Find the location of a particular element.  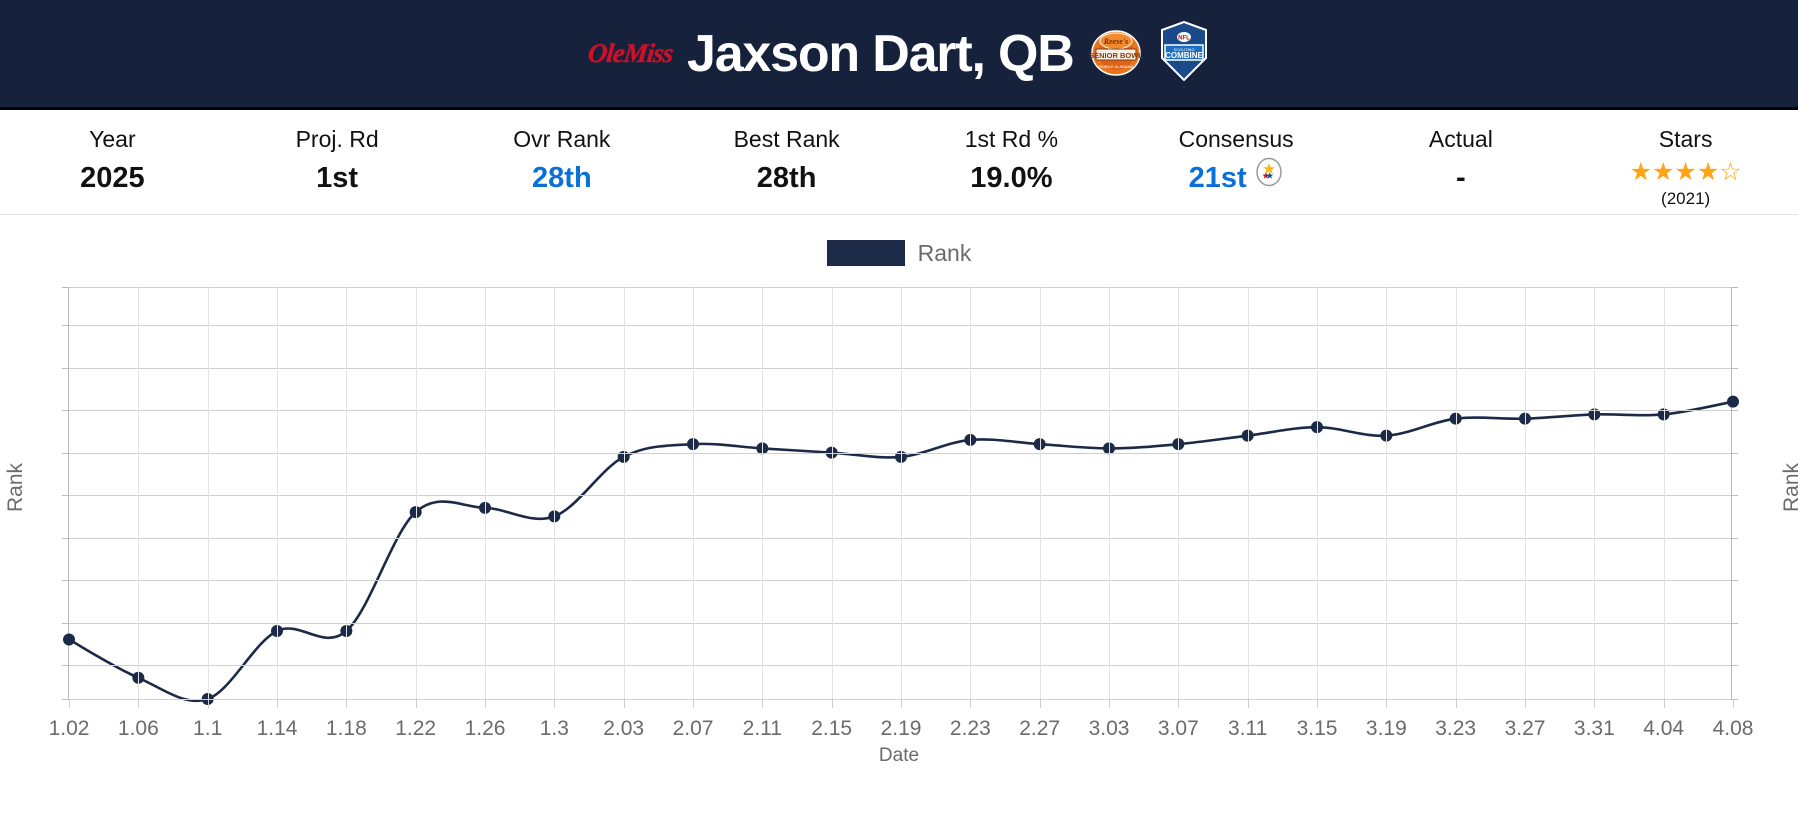

stat-value: 19.0% is located at coordinates (1011, 177).